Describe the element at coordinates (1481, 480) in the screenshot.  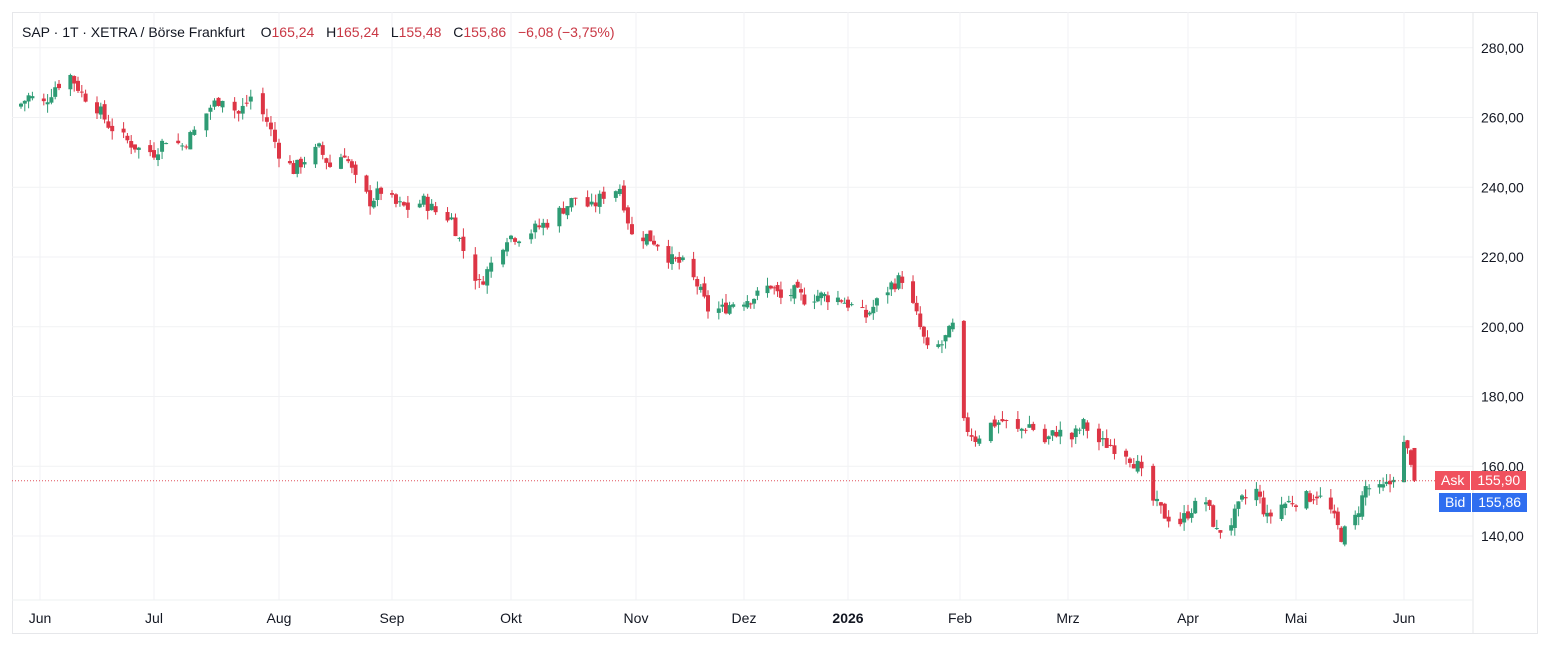
I see `ask-price-tag: Ask 155,90` at that location.